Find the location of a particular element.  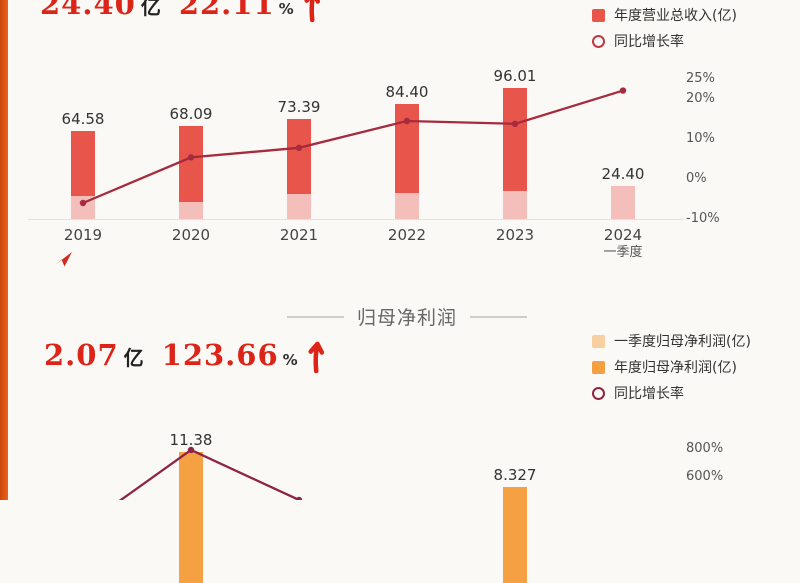

annotation-ne-arrow-icon is located at coordinates (64, 260).